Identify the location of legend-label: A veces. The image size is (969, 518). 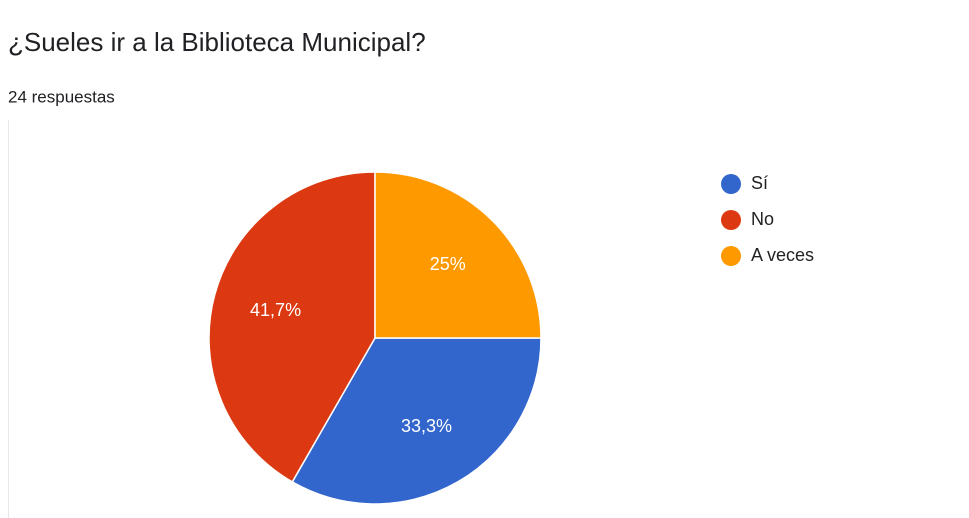
(782, 255).